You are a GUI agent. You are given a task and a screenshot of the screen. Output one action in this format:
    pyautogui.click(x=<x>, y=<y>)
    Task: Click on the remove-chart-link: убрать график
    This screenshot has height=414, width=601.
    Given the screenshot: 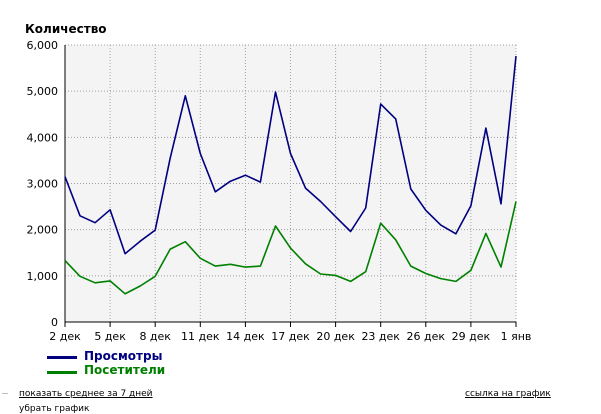 What is the action you would take?
    pyautogui.click(x=54, y=409)
    